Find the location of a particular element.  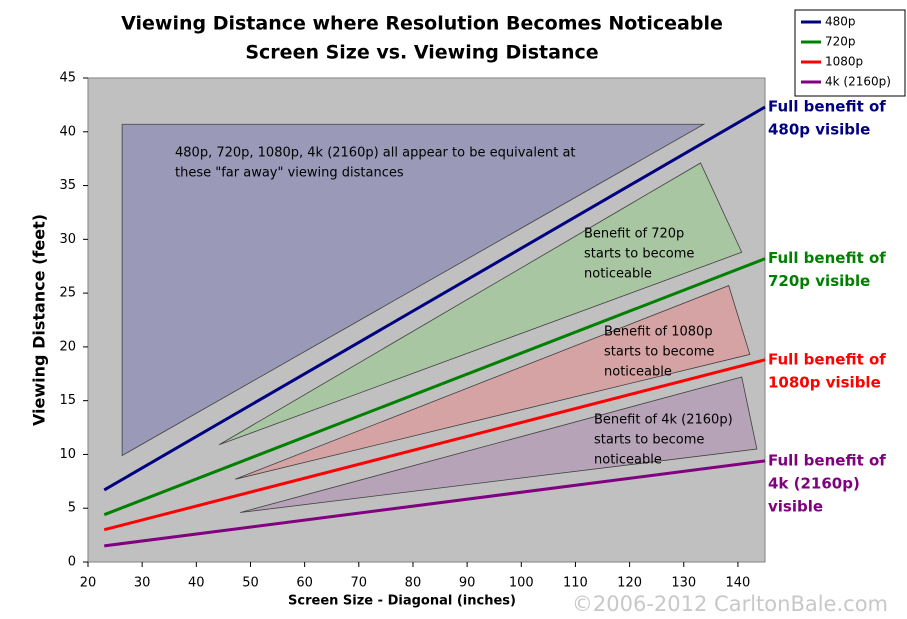

x-tick-label: 30 is located at coordinates (142, 583).